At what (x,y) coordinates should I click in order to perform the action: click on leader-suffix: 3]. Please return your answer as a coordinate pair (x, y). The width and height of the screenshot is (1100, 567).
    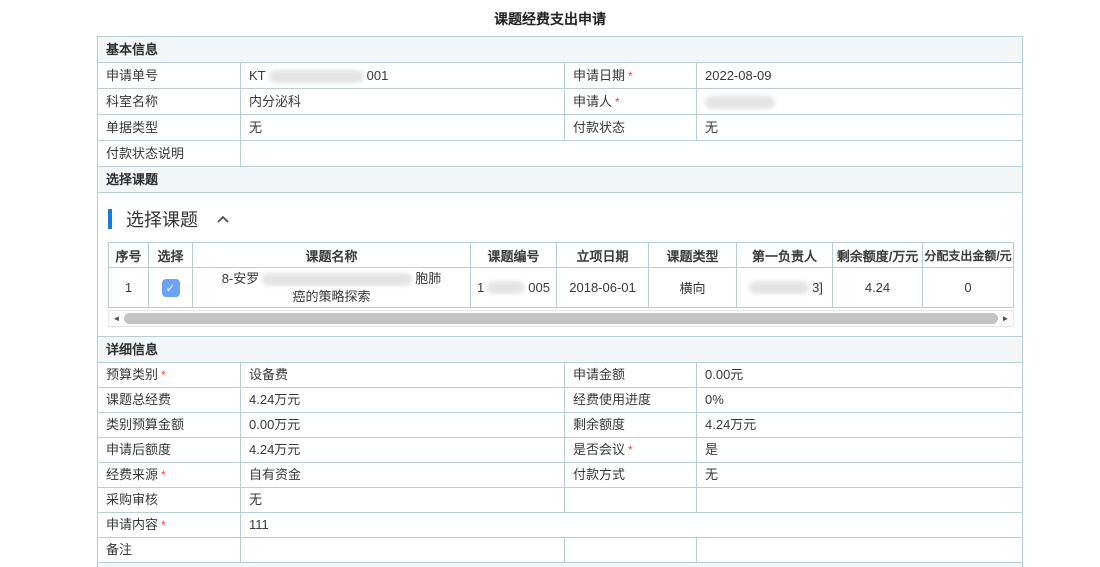
    Looking at the image, I should click on (817, 287).